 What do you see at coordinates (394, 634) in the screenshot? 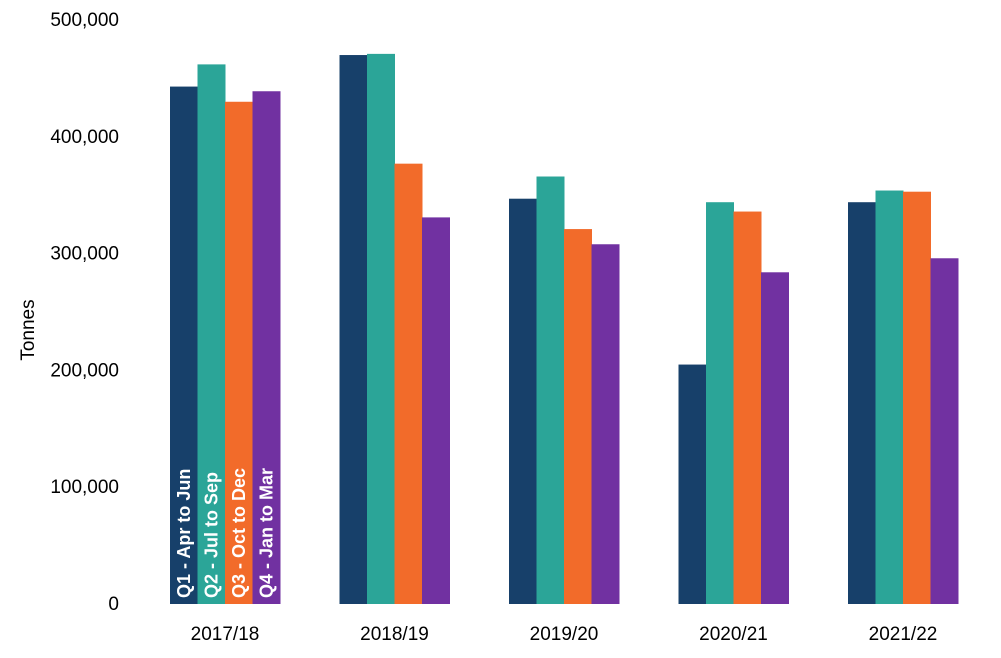
I see `x-tick-label: 2018/19` at bounding box center [394, 634].